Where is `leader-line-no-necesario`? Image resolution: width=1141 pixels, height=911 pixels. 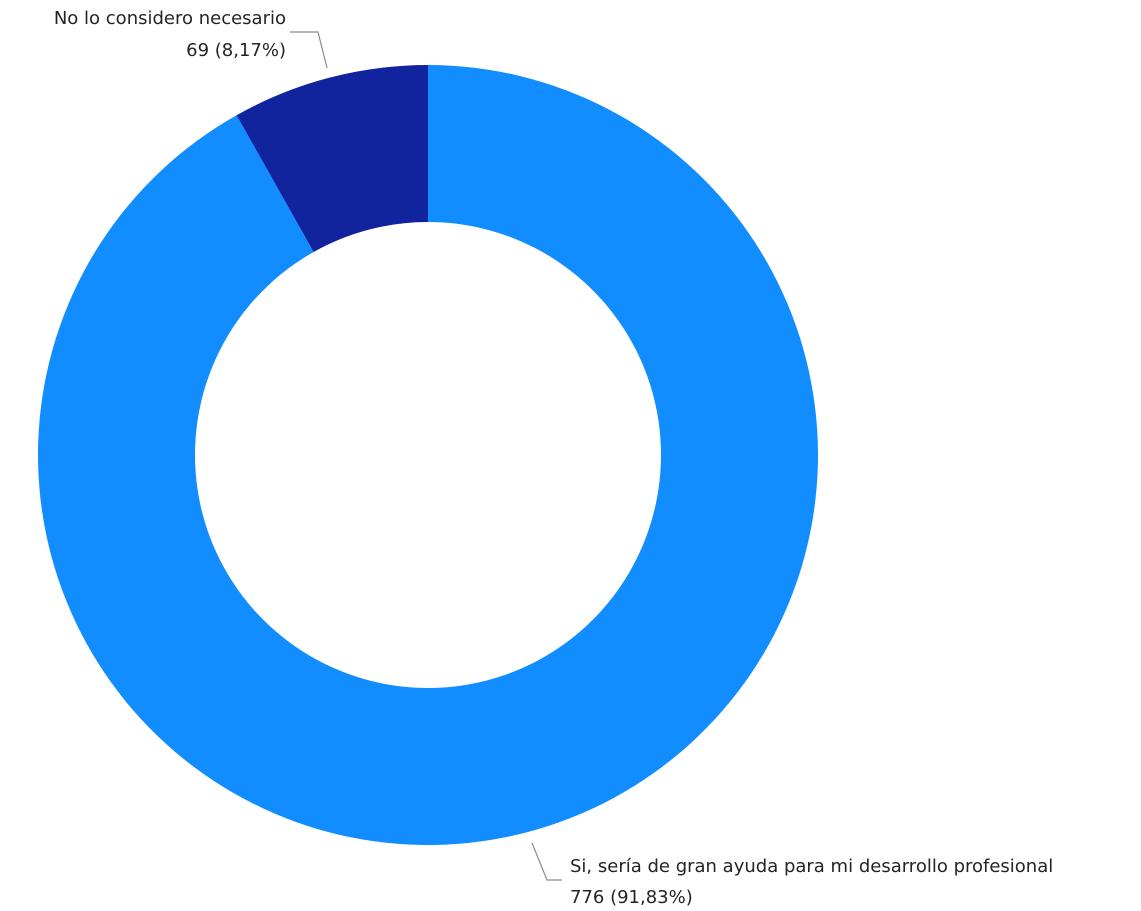 leader-line-no-necesario is located at coordinates (309, 50).